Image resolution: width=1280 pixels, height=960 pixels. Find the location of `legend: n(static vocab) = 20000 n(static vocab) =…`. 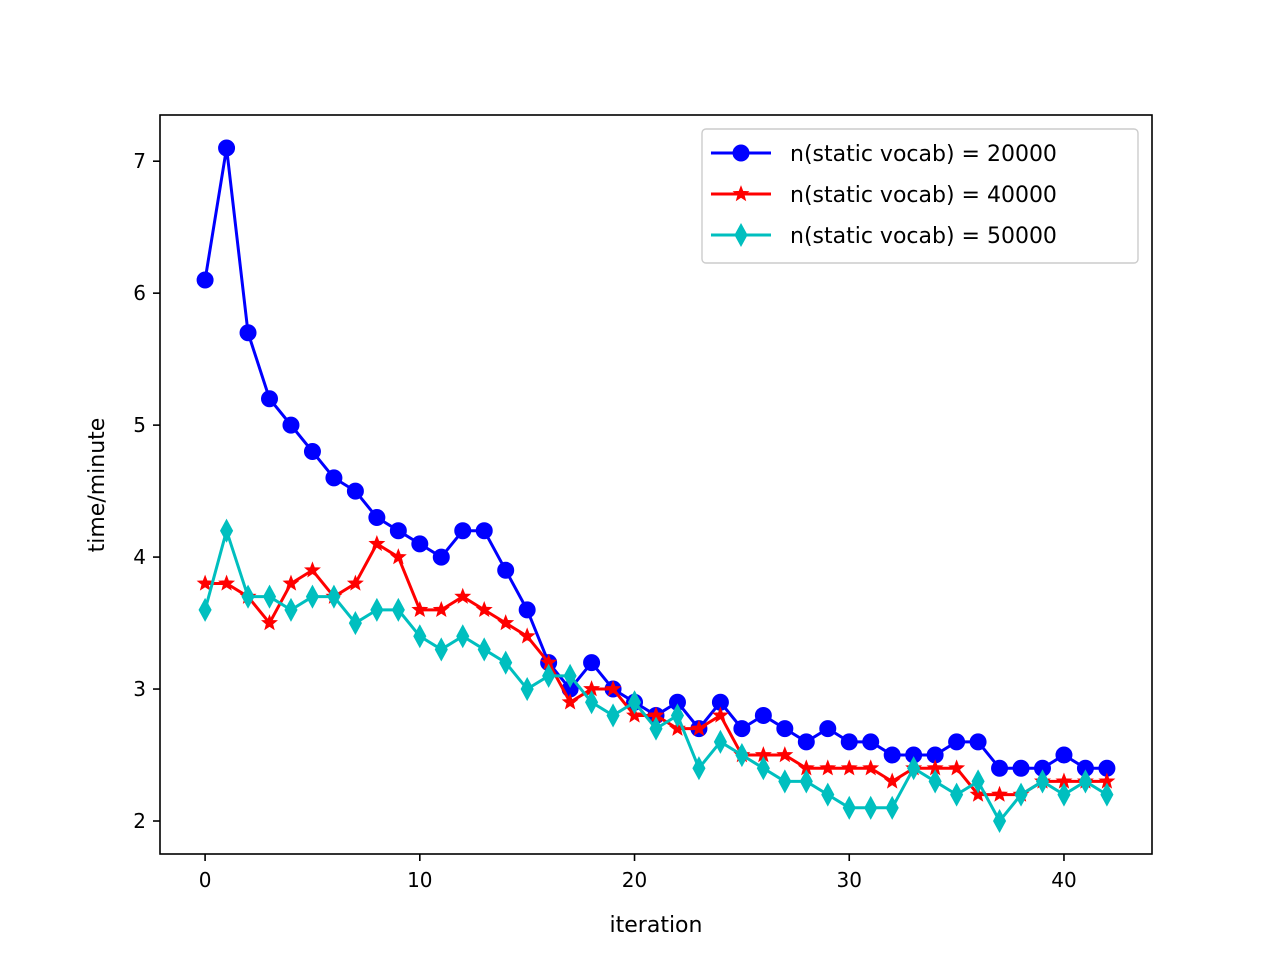

legend: n(static vocab) = 20000 n(static vocab) =… is located at coordinates (920, 196).